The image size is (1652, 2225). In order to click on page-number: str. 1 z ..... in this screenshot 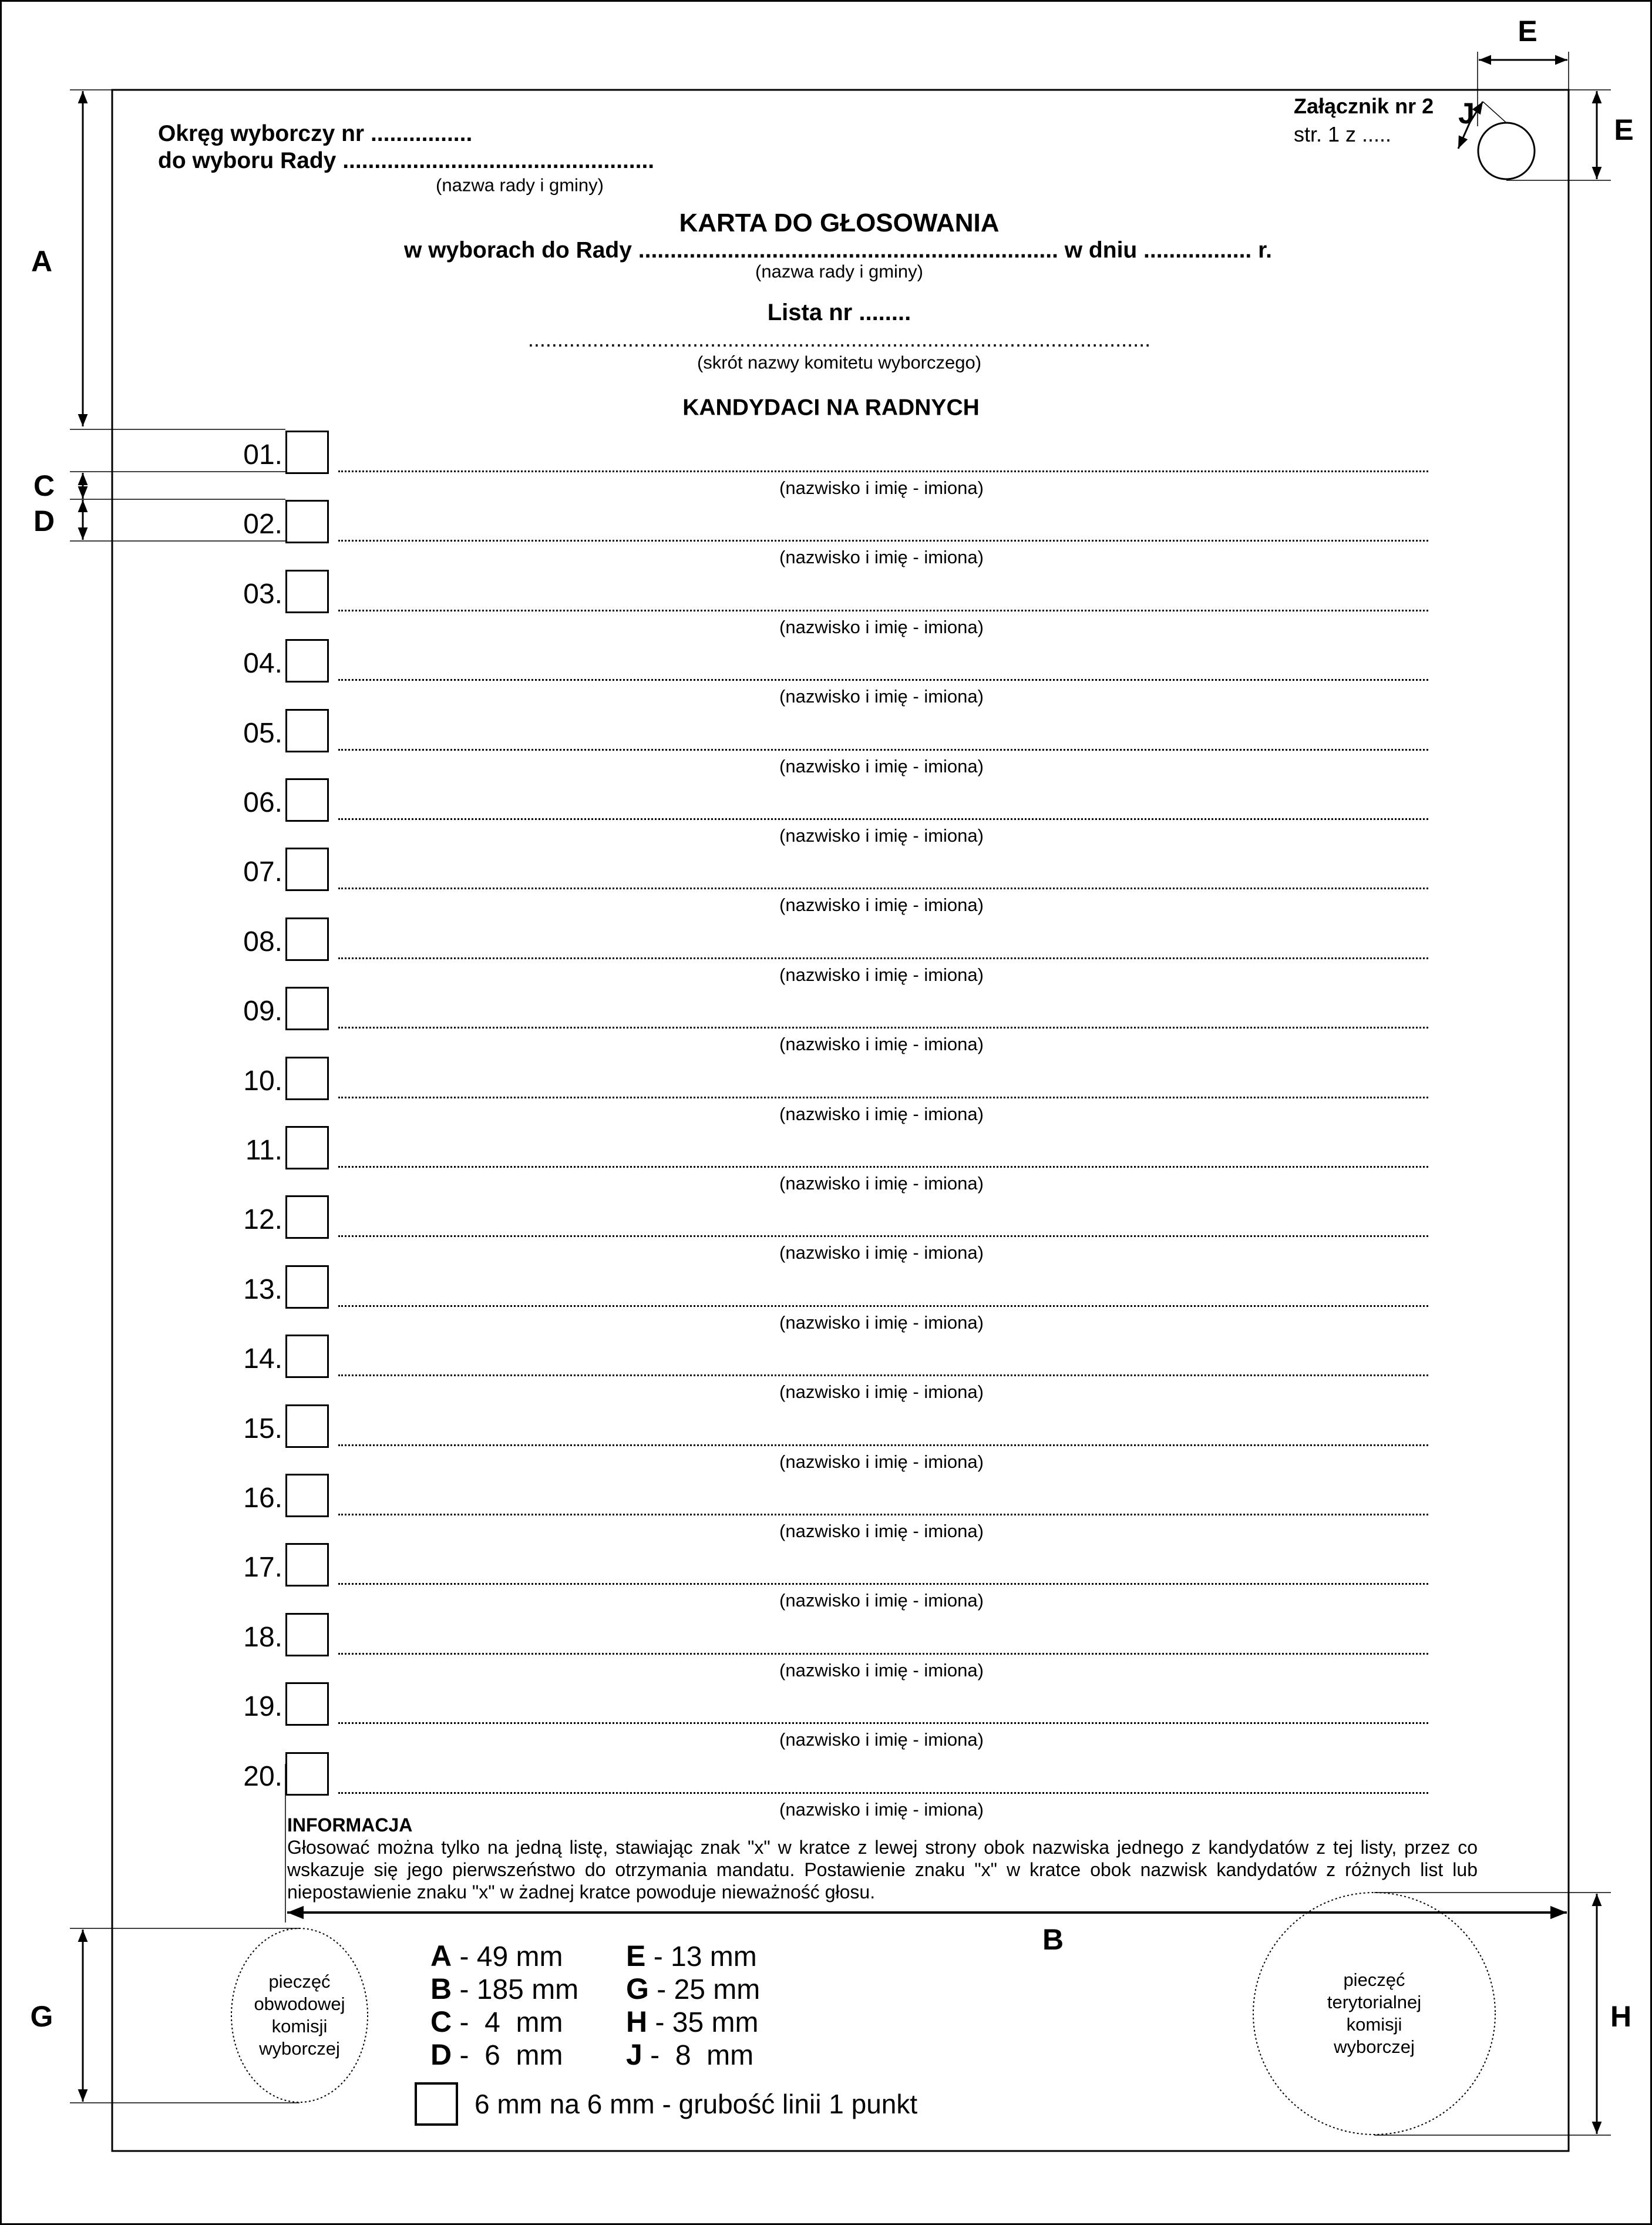, I will do `click(1343, 134)`.